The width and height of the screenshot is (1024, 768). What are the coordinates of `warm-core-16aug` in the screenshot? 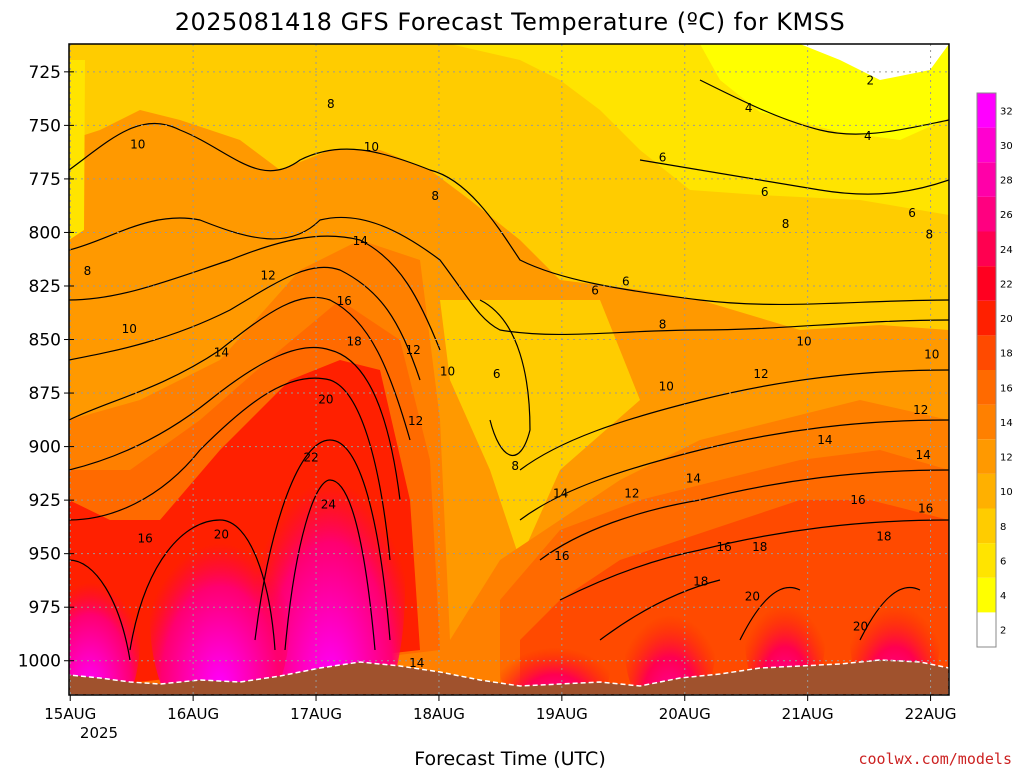 It's located at (220, 597).